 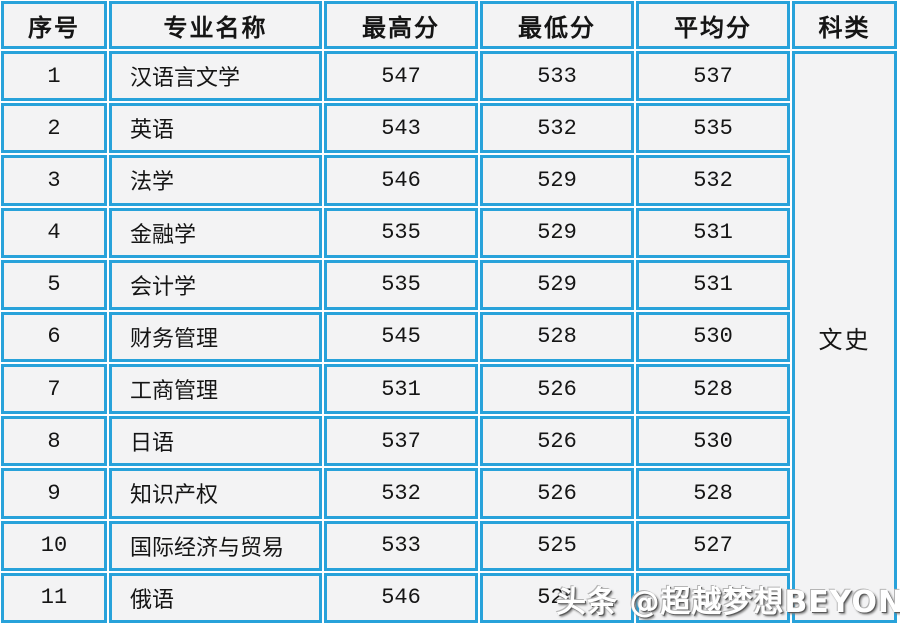 What do you see at coordinates (215, 337) in the screenshot?
I see `major-cell: 财务管理` at bounding box center [215, 337].